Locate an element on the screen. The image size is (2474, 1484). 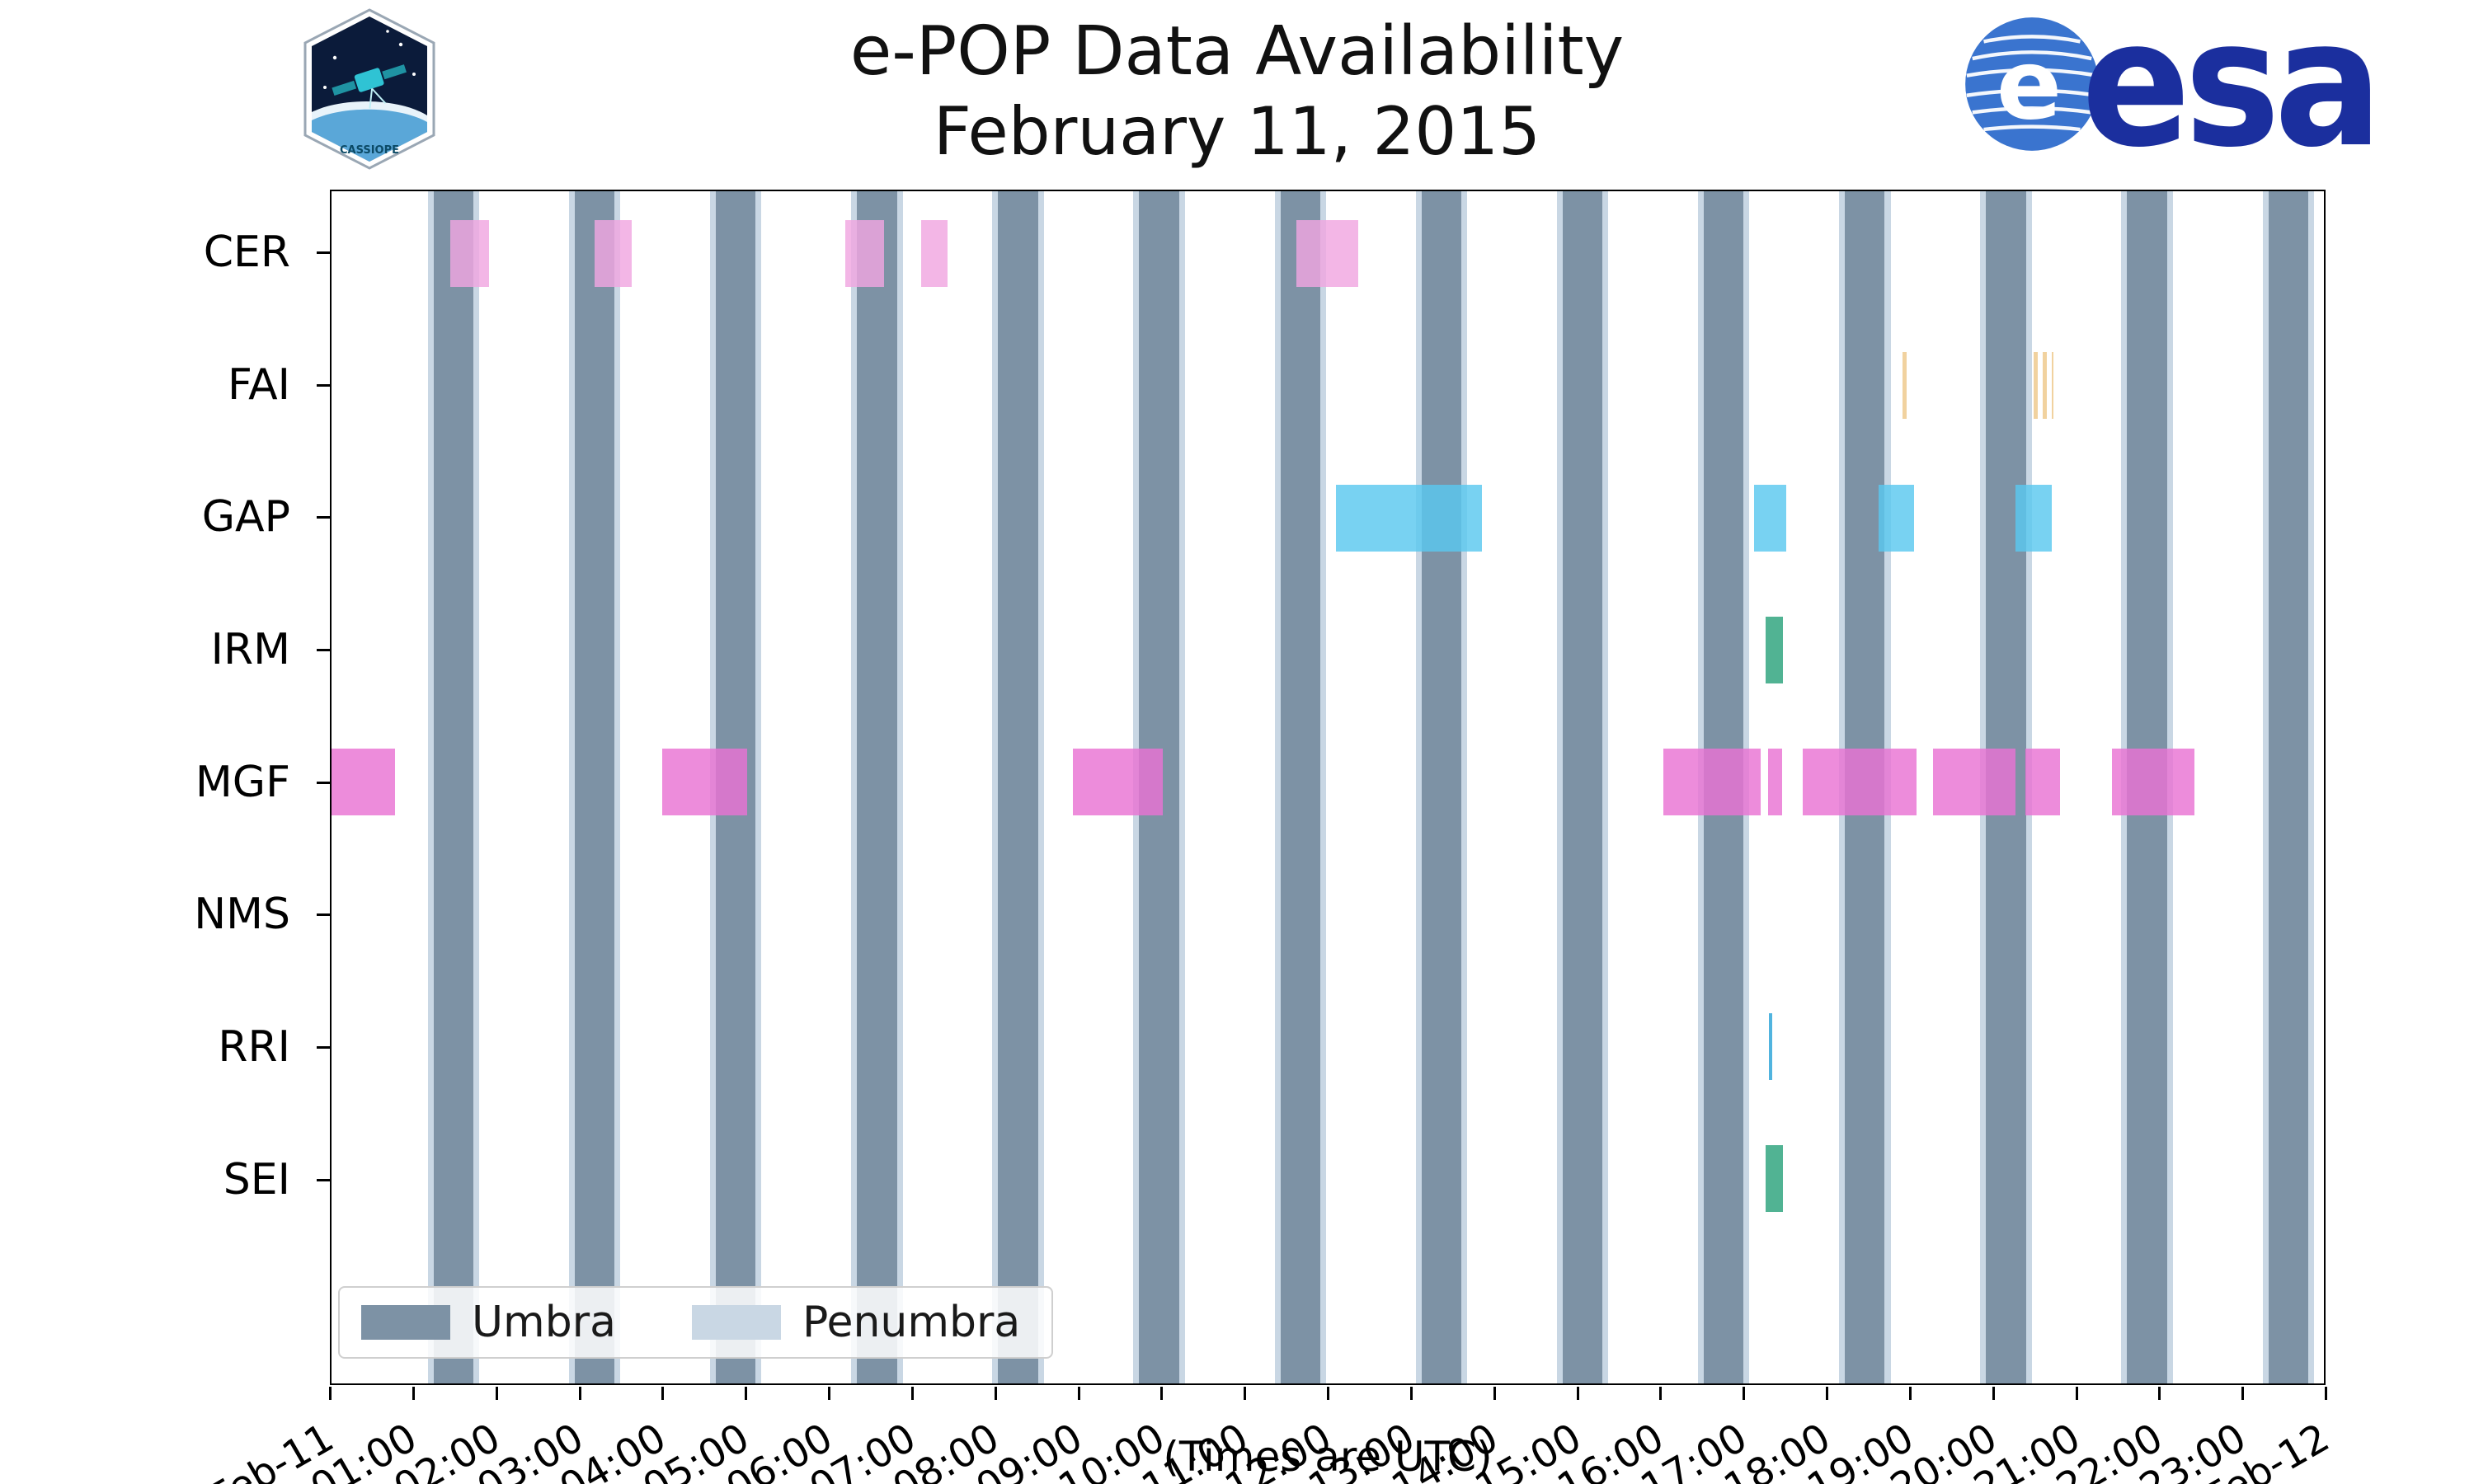
chart-title: e-POP Data Availability is located at coordinates (1237, 51).